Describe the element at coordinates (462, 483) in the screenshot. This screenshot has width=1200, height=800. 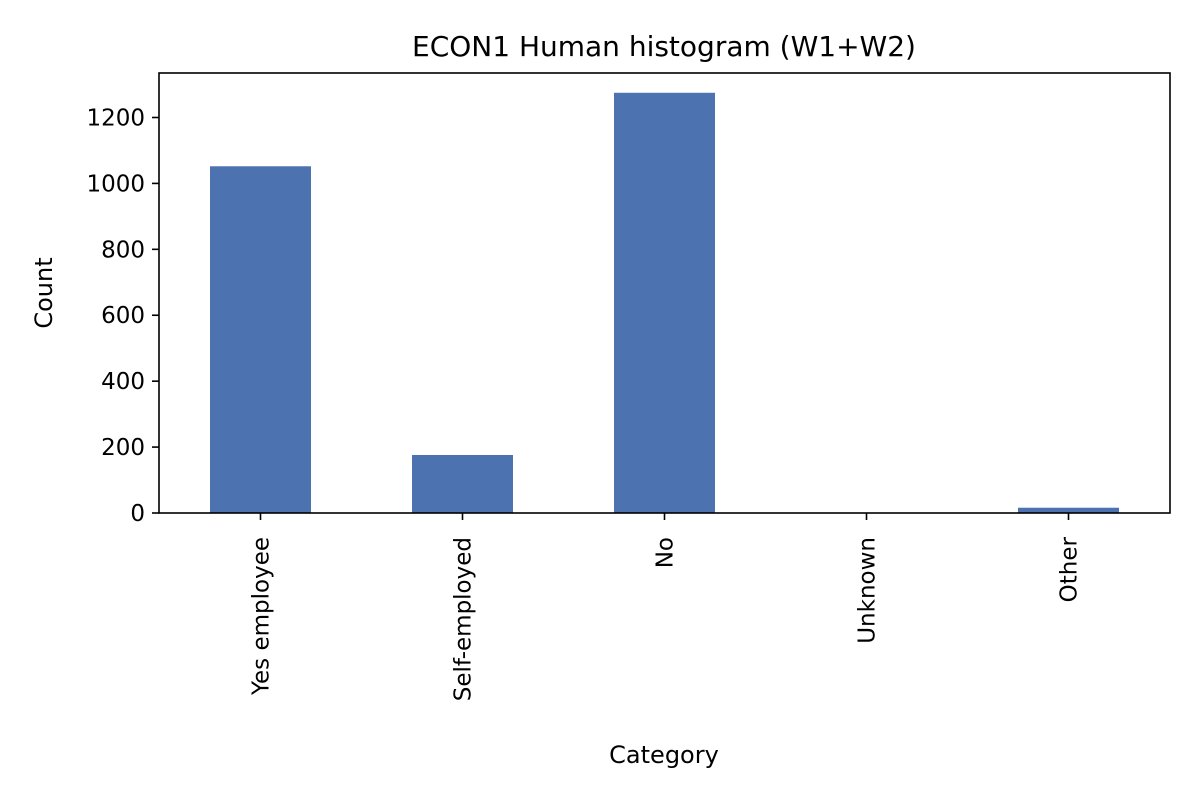
I see `bar-self-employed` at that location.